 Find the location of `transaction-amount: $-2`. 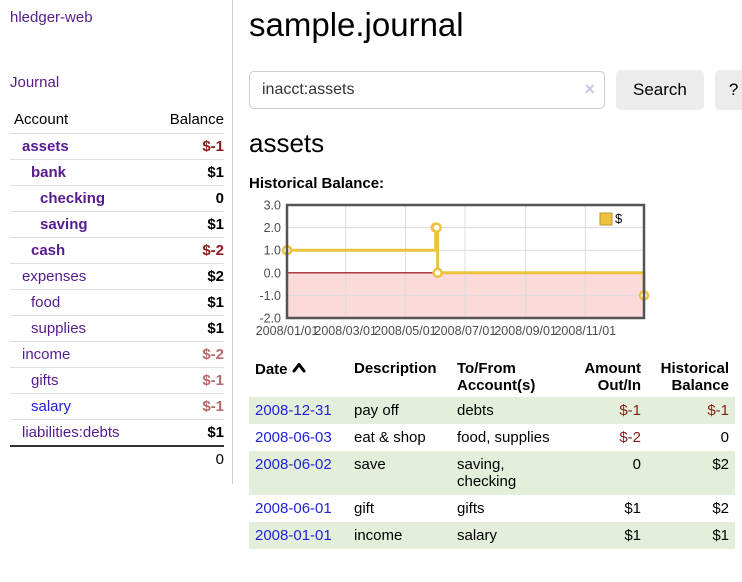

transaction-amount: $-2 is located at coordinates (630, 437).